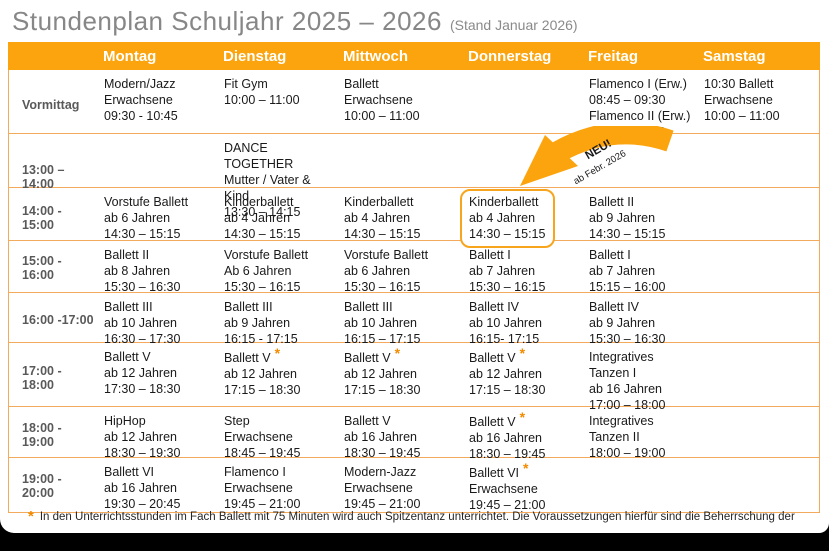 Image resolution: width=829 pixels, height=551 pixels. Describe the element at coordinates (380, 437) in the screenshot. I see `cell-line: ab 16 Jahren` at that location.